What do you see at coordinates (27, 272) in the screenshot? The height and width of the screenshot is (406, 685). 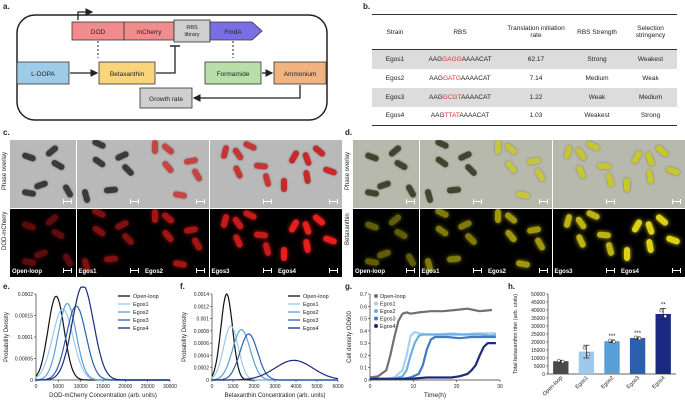 I see `strain-label: Open-loop` at bounding box center [27, 272].